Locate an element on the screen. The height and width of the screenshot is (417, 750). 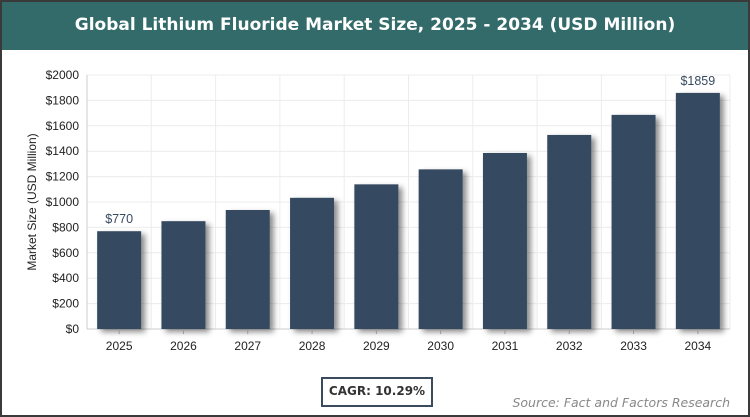
x-tick-label: 2033 is located at coordinates (633, 346).